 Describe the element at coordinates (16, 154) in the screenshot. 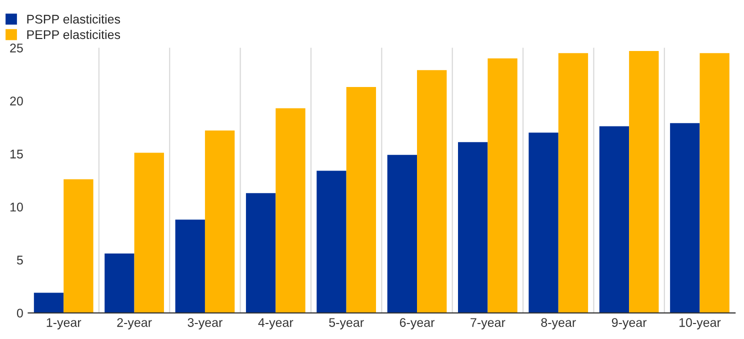

I see `y-tick-label: 15` at that location.